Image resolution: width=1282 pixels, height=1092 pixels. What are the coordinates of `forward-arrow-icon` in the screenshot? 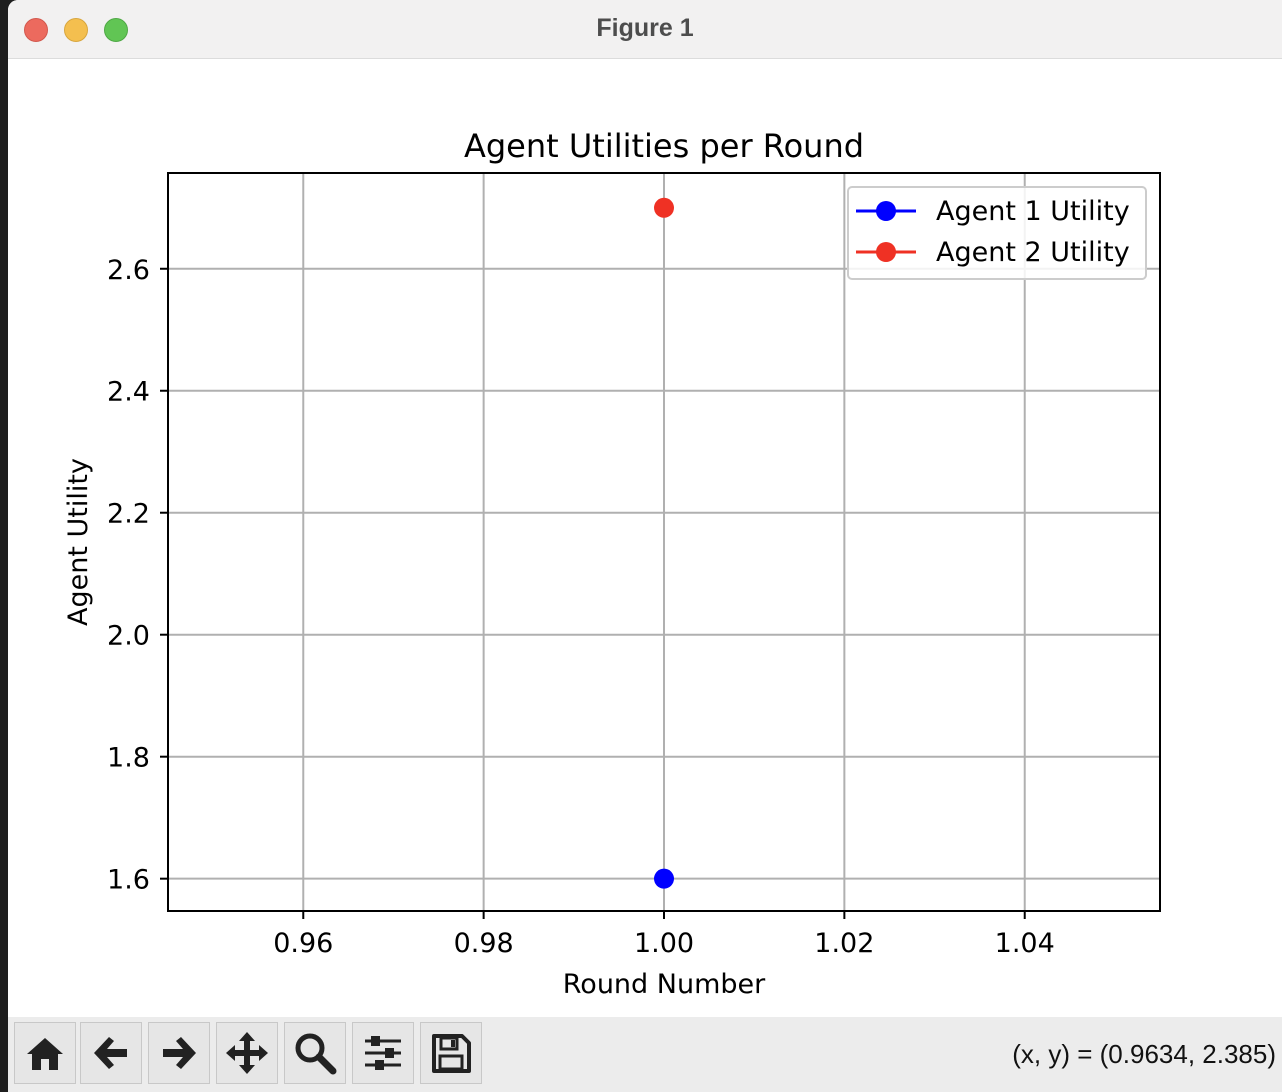 It's located at (179, 1053).